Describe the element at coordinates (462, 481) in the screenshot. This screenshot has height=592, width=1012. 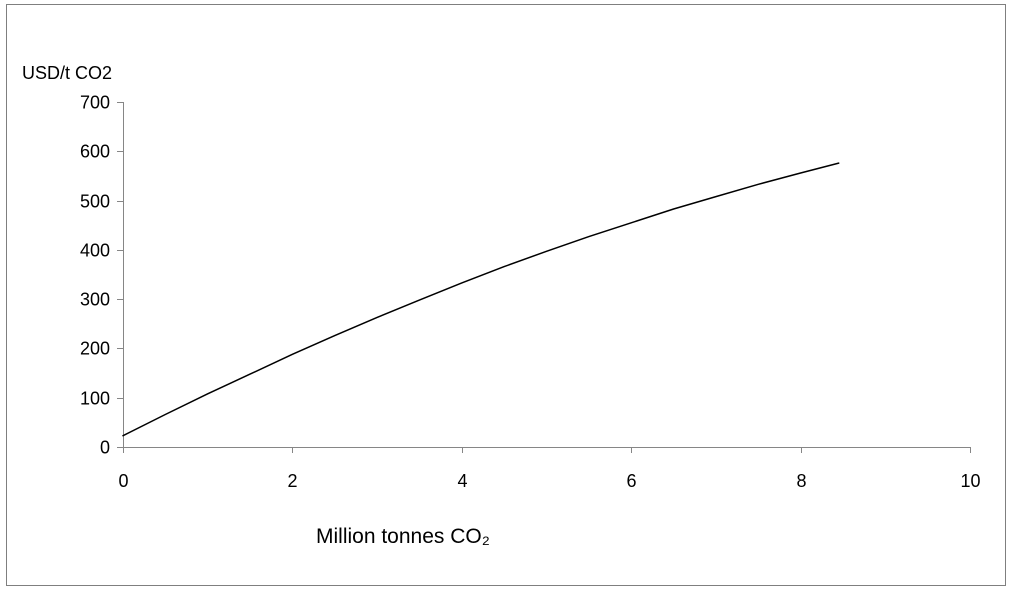
I see `x-tick-label: 4` at that location.